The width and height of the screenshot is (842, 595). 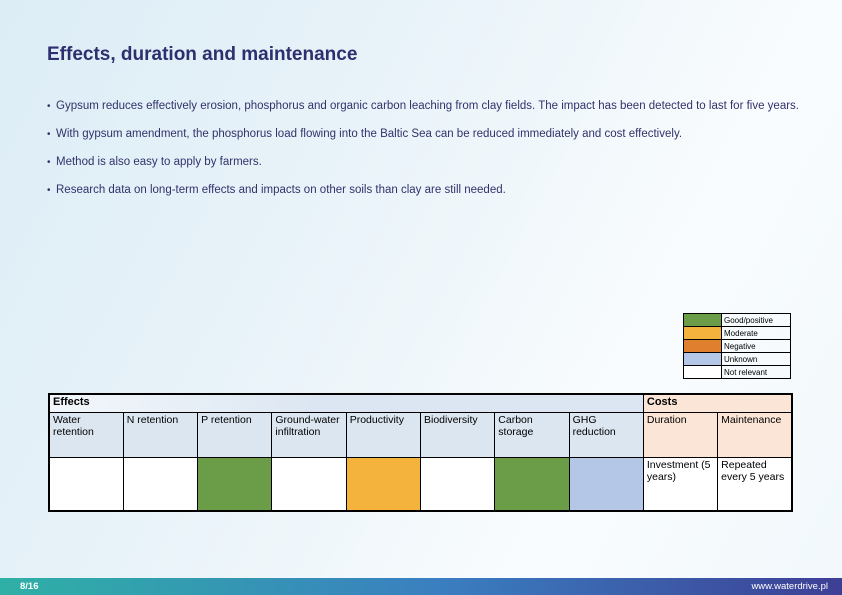 What do you see at coordinates (756, 372) in the screenshot?
I see `legend-label: Not relevant` at bounding box center [756, 372].